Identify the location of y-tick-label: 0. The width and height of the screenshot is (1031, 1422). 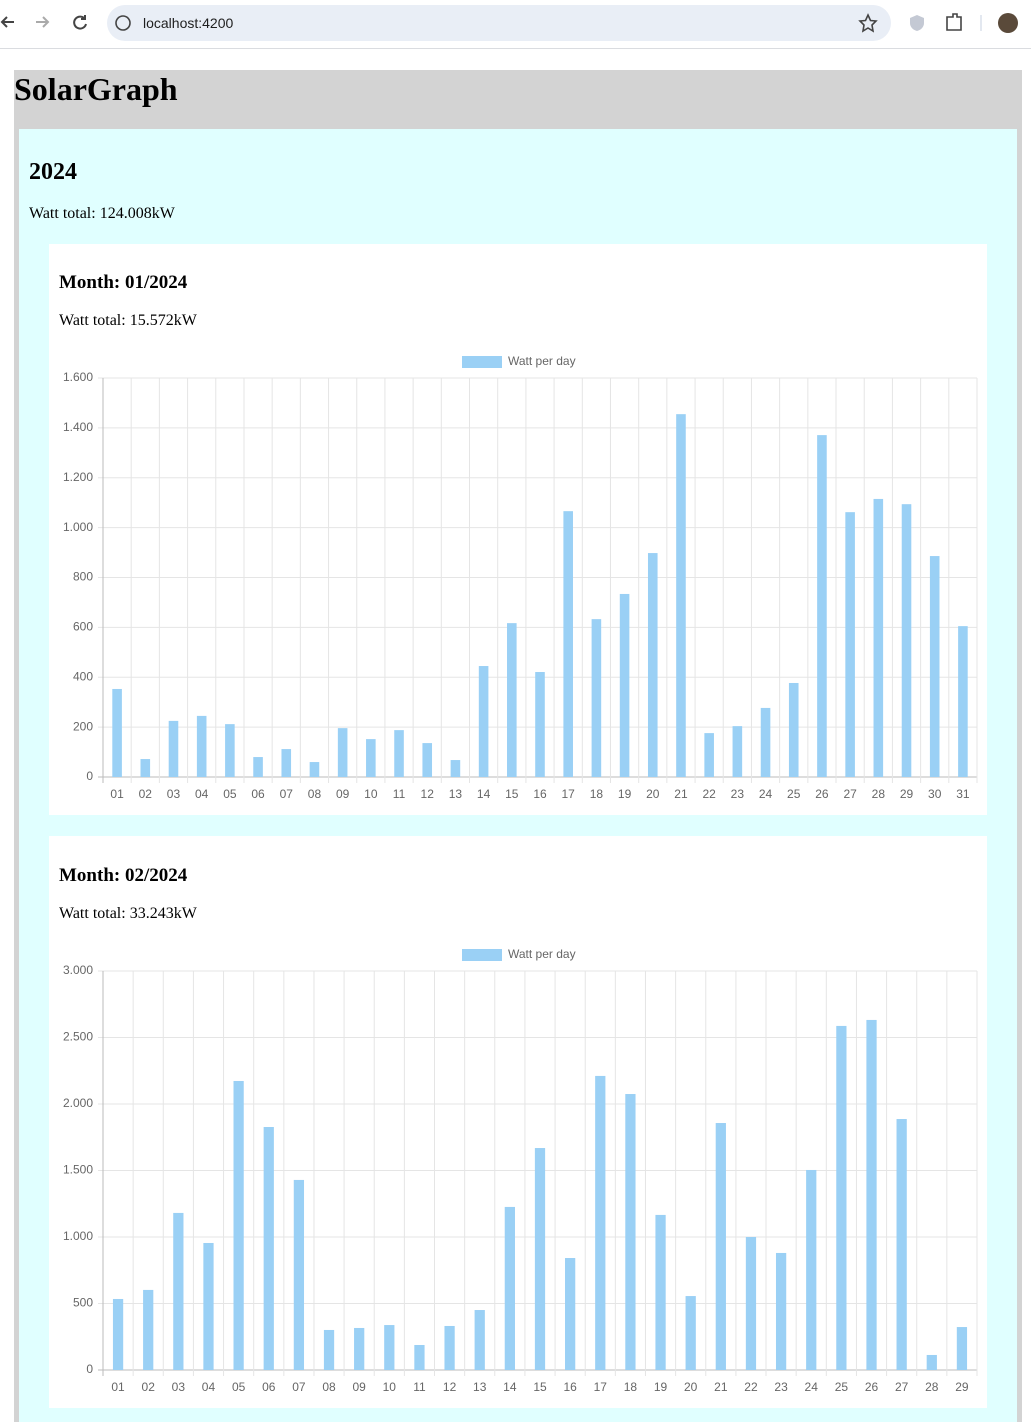
(89, 776).